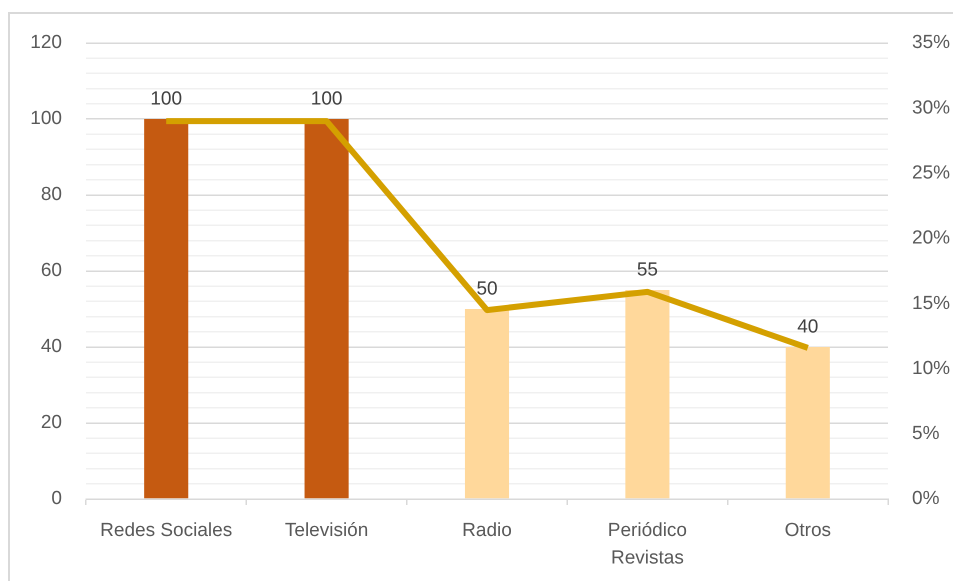 The height and width of the screenshot is (581, 955). Describe the element at coordinates (648, 544) in the screenshot. I see `x-tick-label: Periódico Revistas` at that location.